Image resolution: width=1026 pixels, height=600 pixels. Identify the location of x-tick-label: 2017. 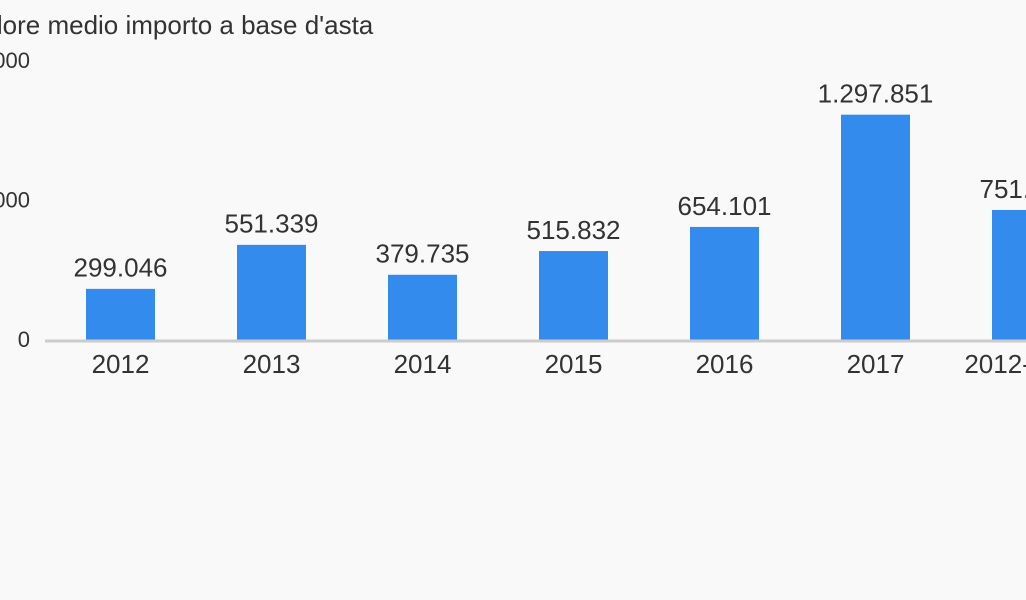
(876, 364).